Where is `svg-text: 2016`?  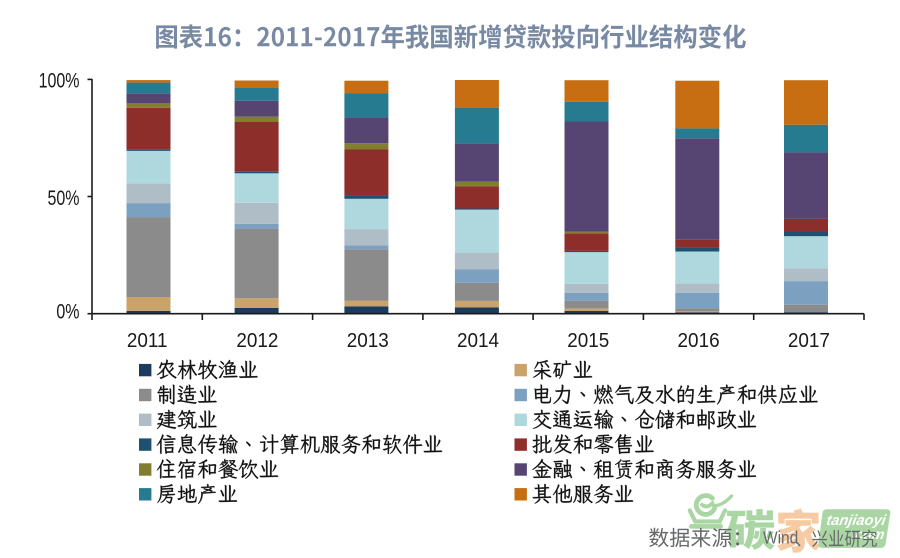
svg-text: 2016 is located at coordinates (699, 341).